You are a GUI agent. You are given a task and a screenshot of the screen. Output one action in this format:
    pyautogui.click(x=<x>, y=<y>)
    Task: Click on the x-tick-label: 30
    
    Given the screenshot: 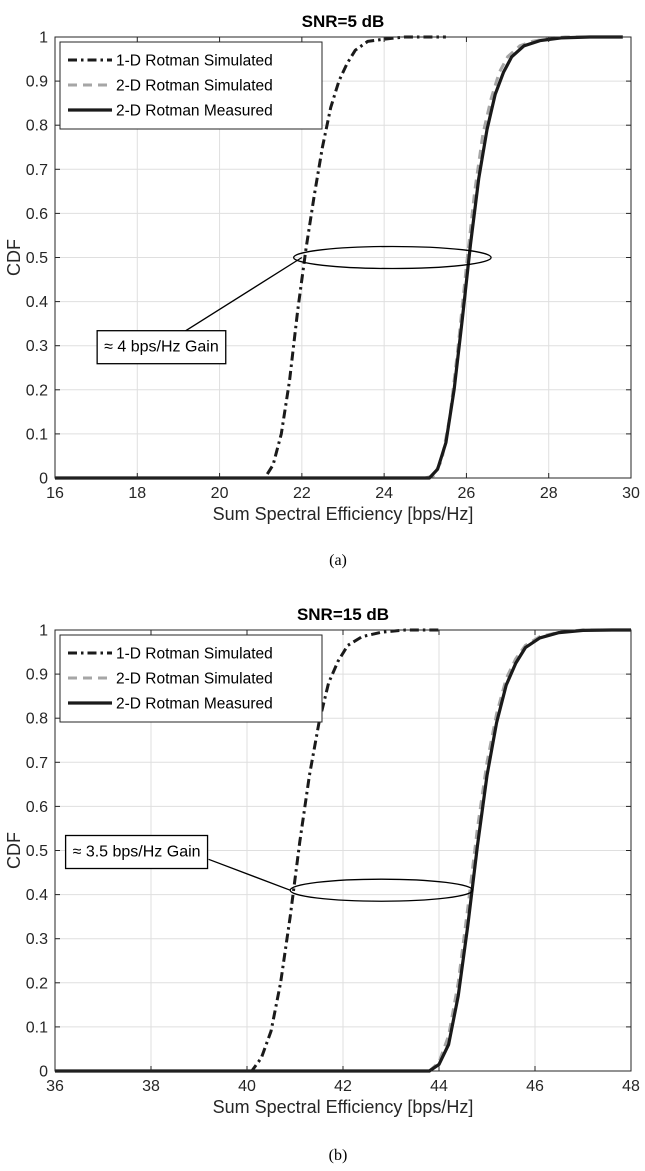 What is the action you would take?
    pyautogui.click(x=631, y=493)
    